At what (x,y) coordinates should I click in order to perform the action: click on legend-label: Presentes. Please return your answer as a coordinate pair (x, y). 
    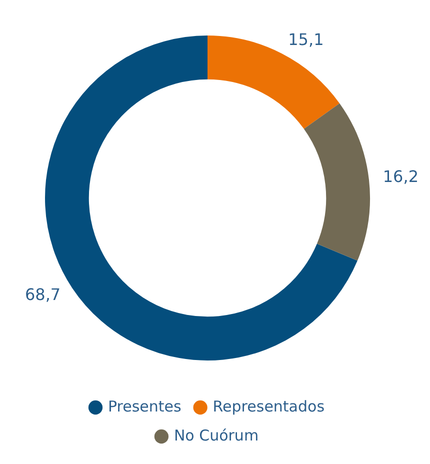
    Looking at the image, I should click on (145, 406).